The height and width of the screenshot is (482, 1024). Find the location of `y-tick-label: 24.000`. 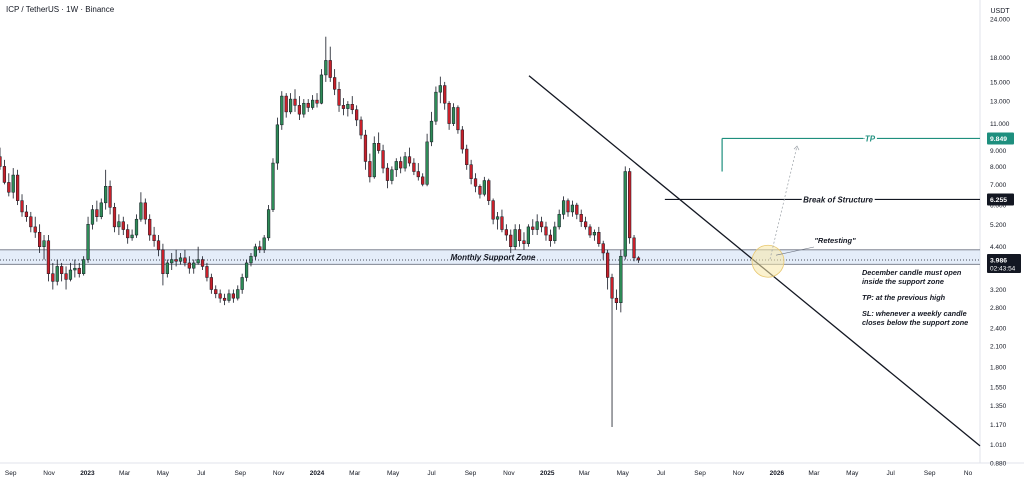

y-tick-label: 24.000 is located at coordinates (1000, 19).